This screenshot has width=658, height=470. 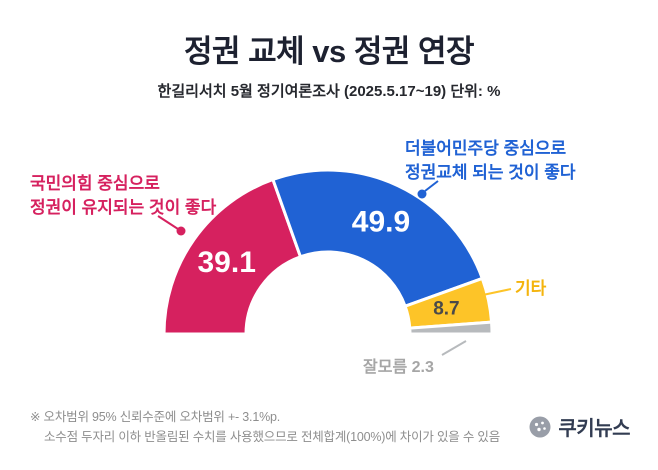 What do you see at coordinates (329, 51) in the screenshot?
I see `page-title: 정권 교체 vs 정권 연장` at bounding box center [329, 51].